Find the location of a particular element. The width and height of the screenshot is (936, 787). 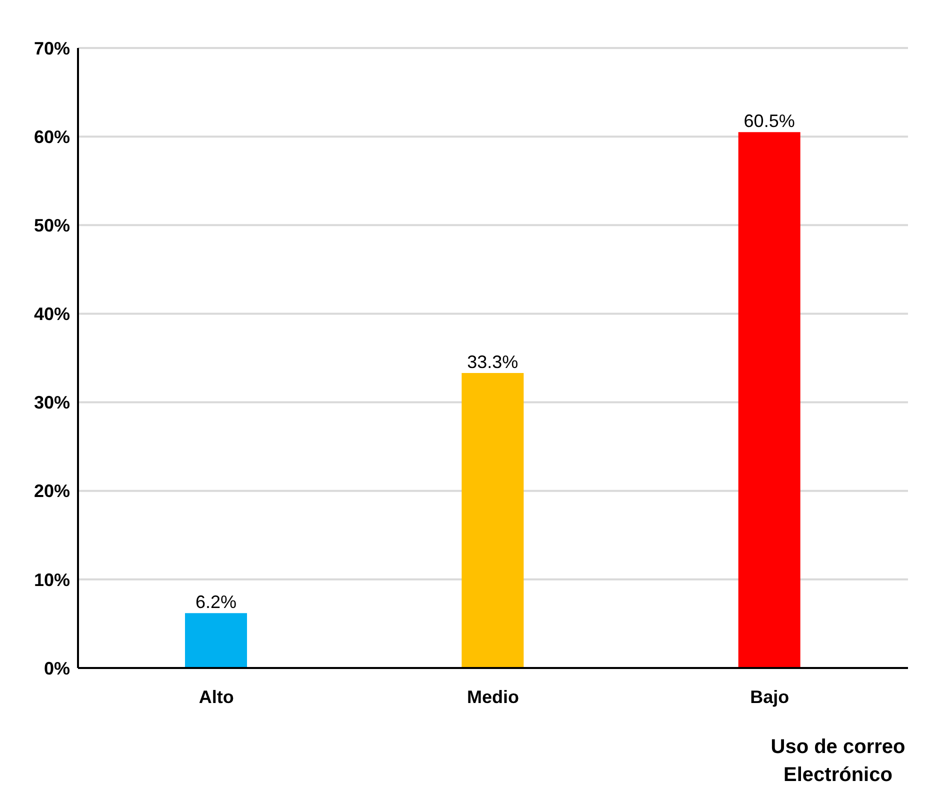

y-tick-label: 0% is located at coordinates (57, 668).